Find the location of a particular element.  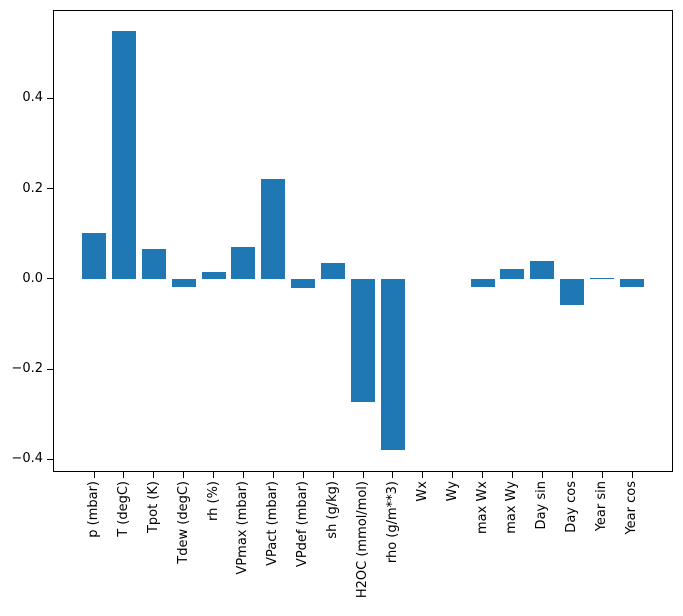

x-tick-label: VPact (mbar) is located at coordinates (273, 523).